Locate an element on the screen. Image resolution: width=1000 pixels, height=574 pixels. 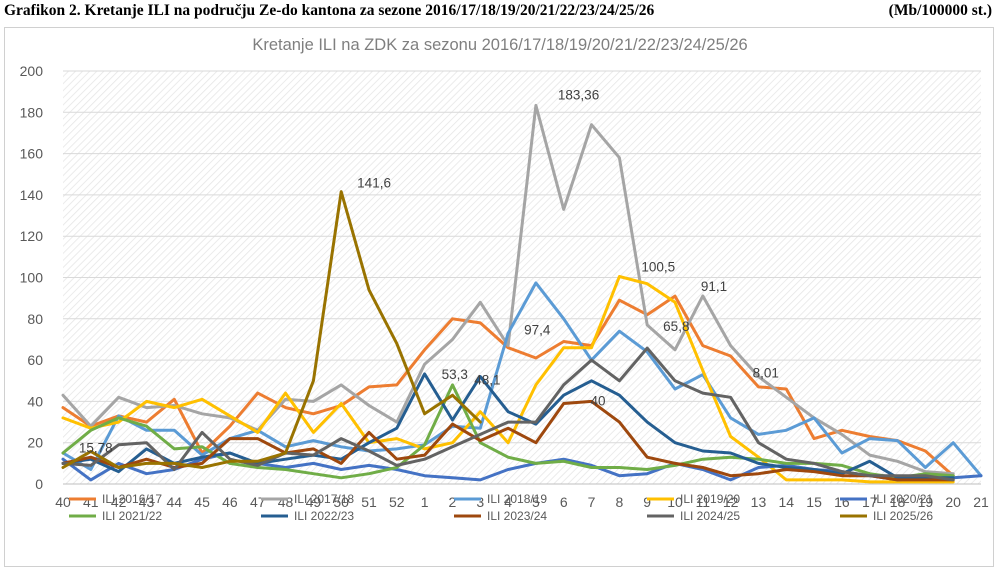
data-label: 48,1 is located at coordinates (487, 380).